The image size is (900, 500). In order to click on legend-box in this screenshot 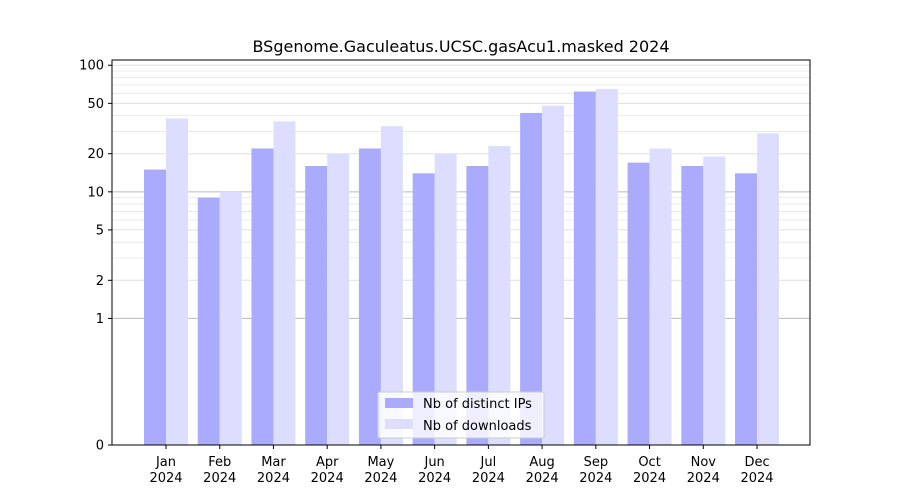, I will do `click(461, 415)`.